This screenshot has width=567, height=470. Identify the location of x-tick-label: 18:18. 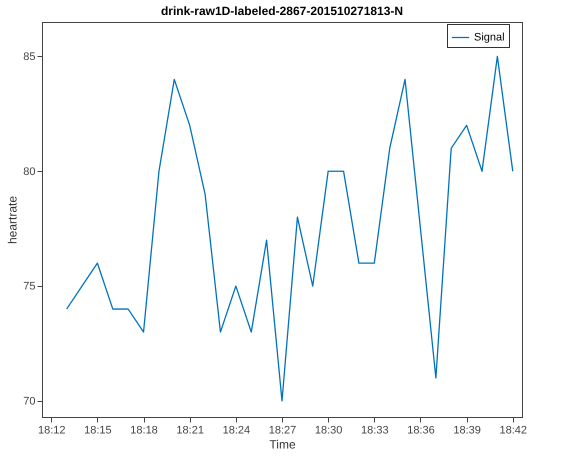
(144, 430).